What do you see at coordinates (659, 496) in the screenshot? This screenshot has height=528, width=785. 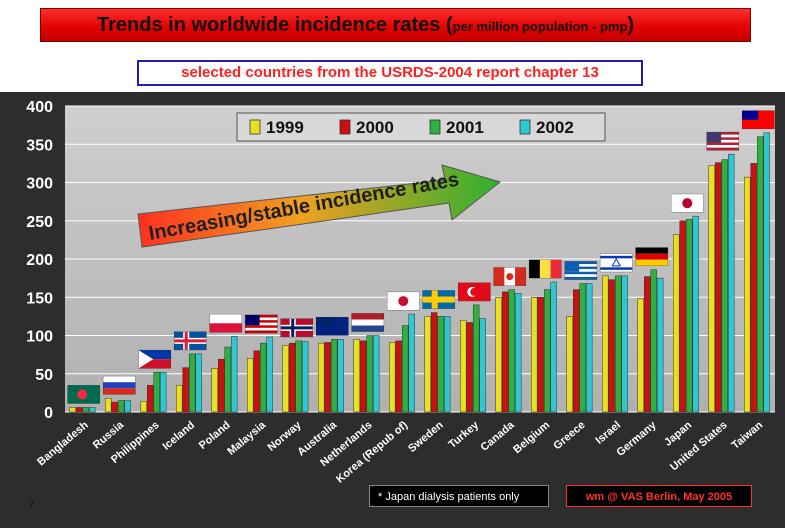 I see `credit: wm @ VAS Berlin, May 2005` at bounding box center [659, 496].